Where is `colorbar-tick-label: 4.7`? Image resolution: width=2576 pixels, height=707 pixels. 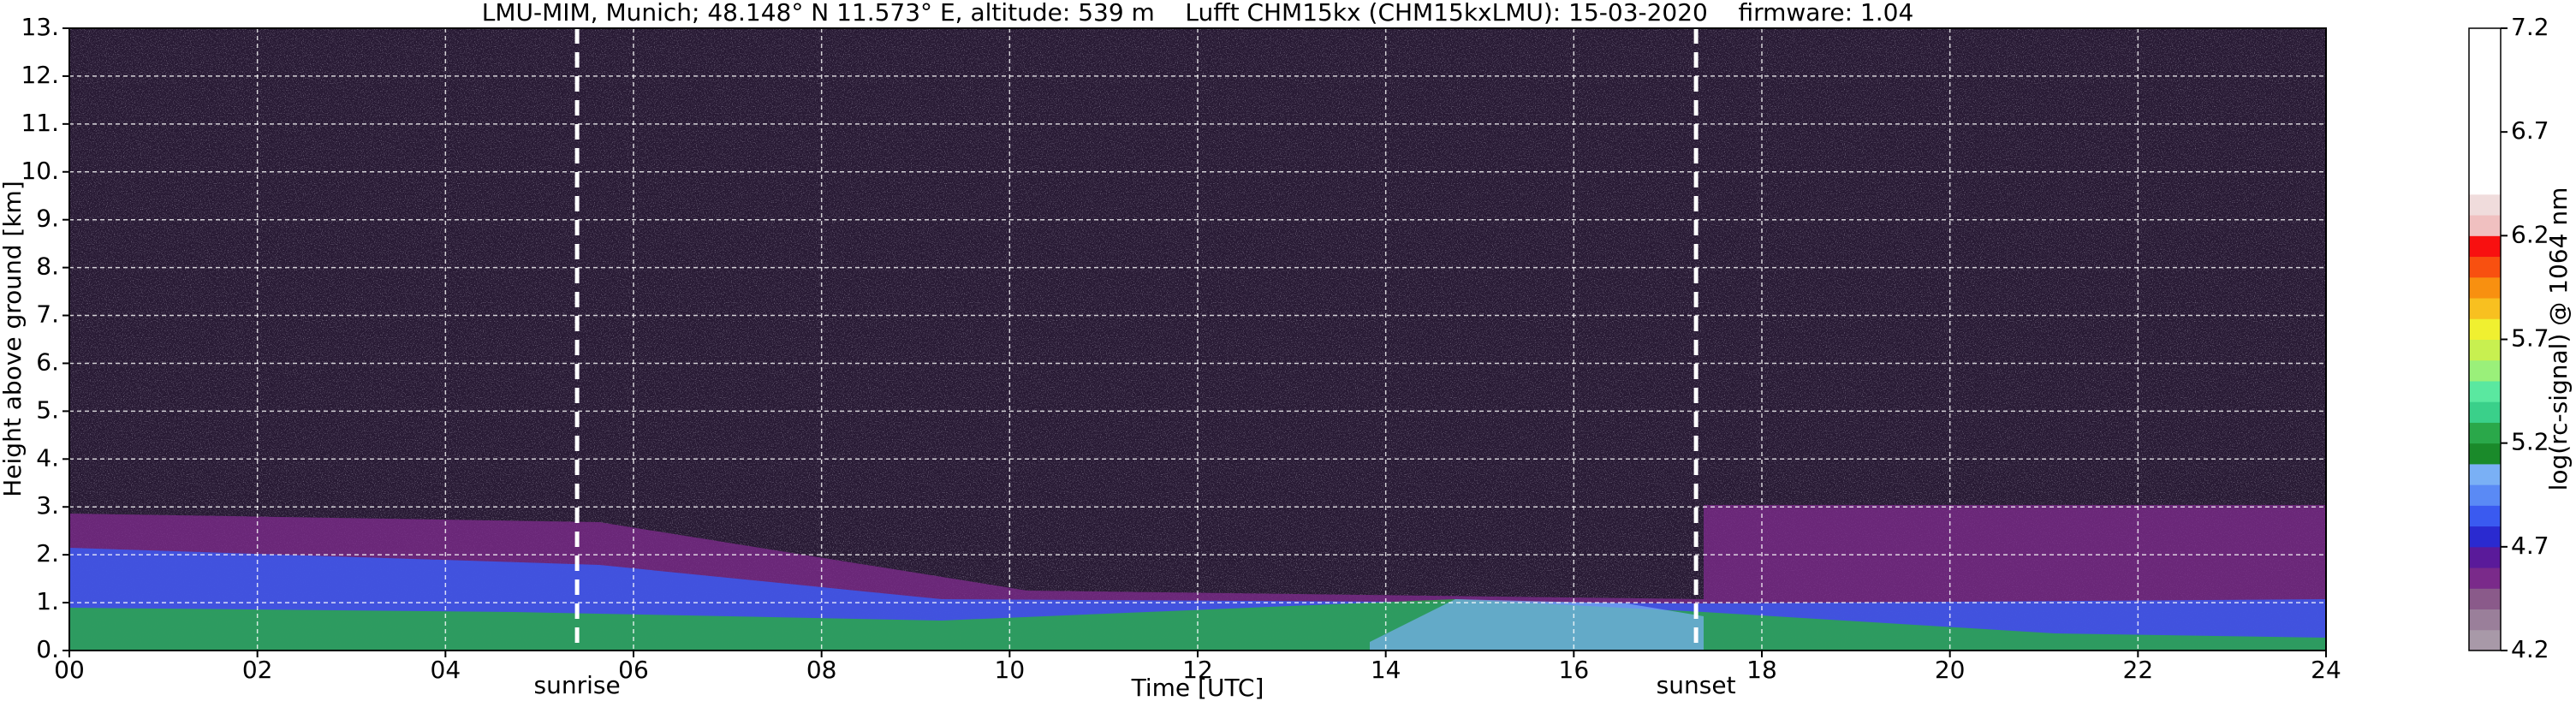 colorbar-tick-label: 4.7 is located at coordinates (2530, 546).